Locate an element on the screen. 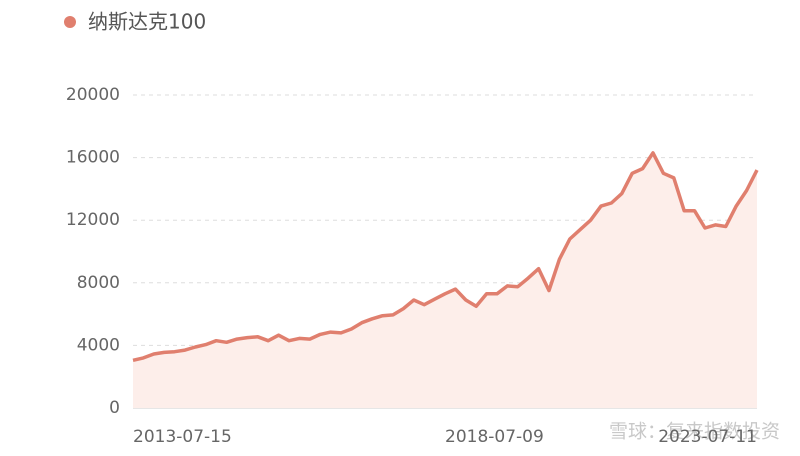  y-tick-label: 8000 is located at coordinates (98, 283).